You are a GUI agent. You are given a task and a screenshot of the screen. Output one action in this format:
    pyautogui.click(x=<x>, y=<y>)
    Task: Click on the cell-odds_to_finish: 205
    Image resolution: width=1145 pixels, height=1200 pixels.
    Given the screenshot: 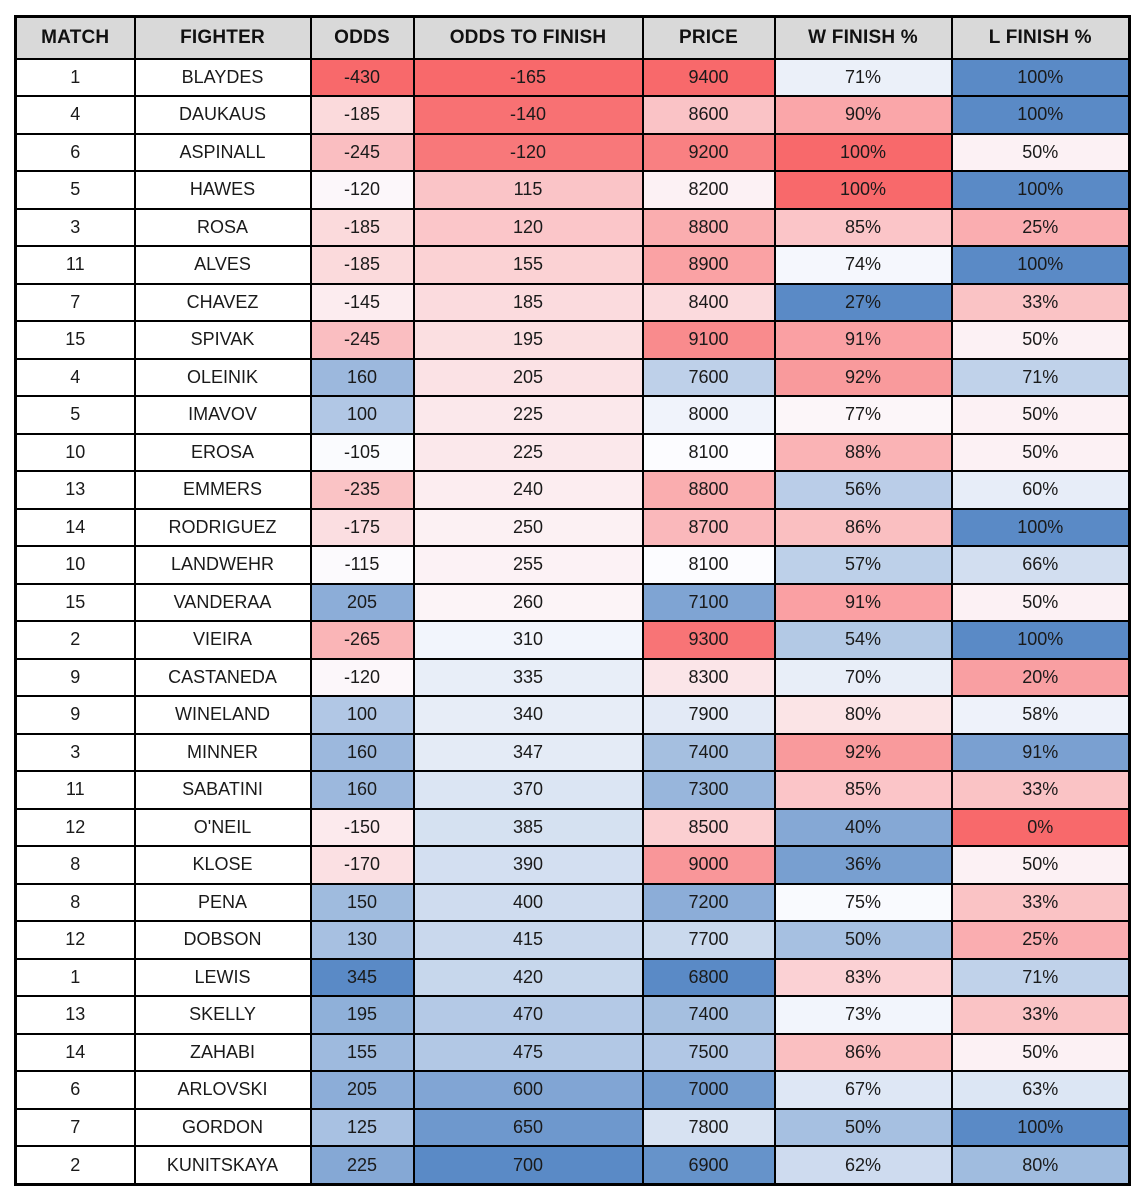 What is the action you would take?
    pyautogui.click(x=528, y=377)
    